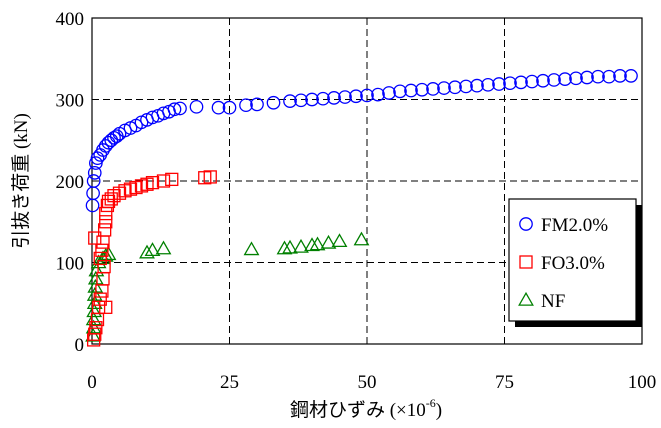 The height and width of the screenshot is (428, 661). I want to click on y-axis-ticks: 0 100 200 300 400, so click(77, 182).